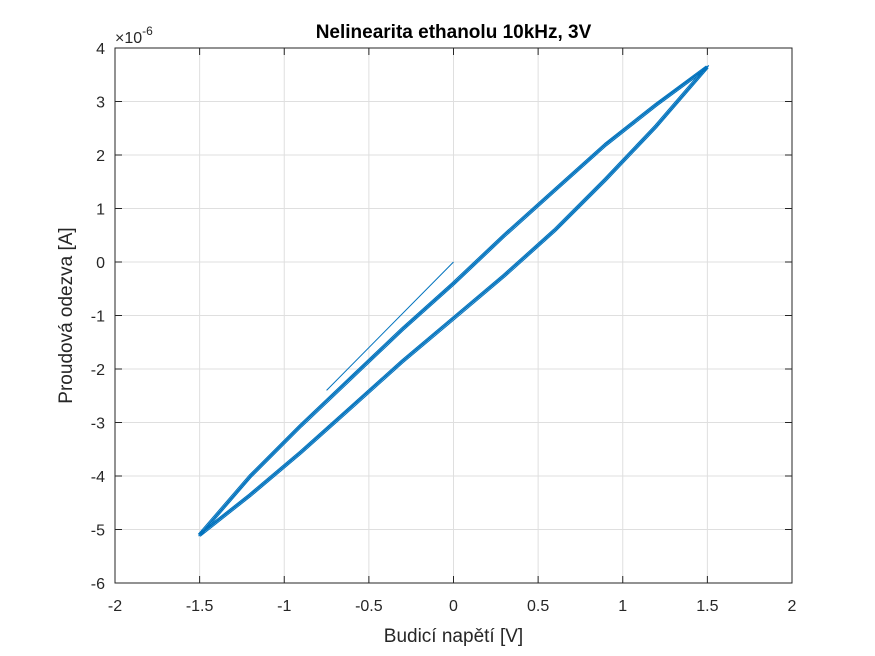 Image resolution: width=875 pixels, height=656 pixels. I want to click on x-tick-label: 1, so click(622, 606).